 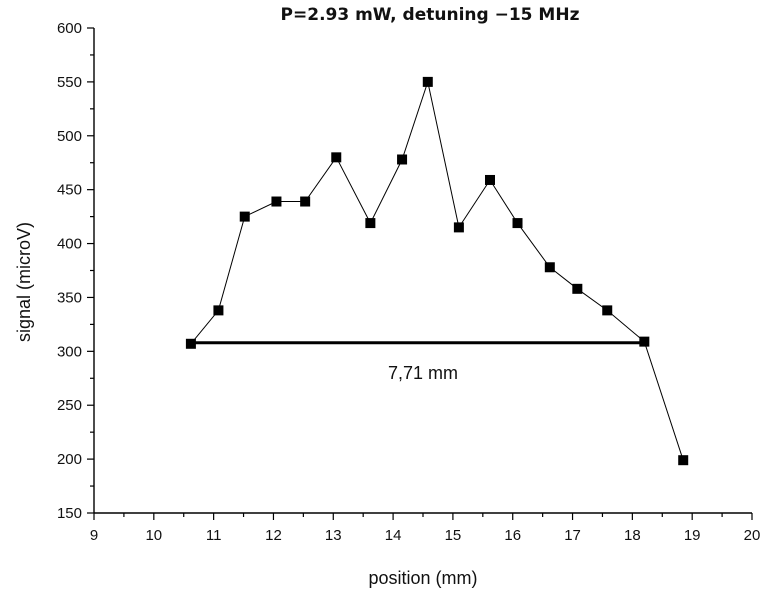 I want to click on x-tick-label: 18, so click(x=632, y=535).